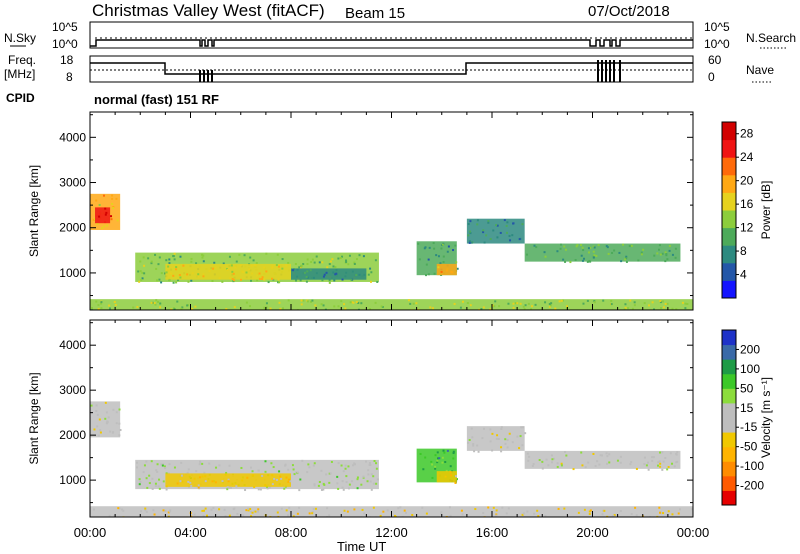  What do you see at coordinates (750, 349) in the screenshot?
I see `colorbar-tick-label: 200` at bounding box center [750, 349].